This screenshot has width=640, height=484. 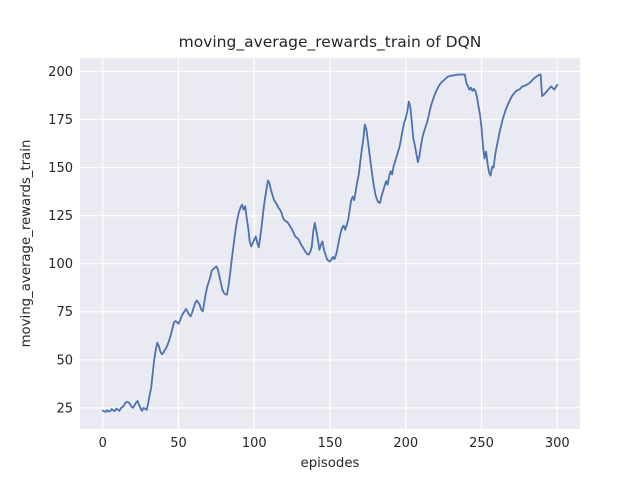 I want to click on y-tick-label: 150, so click(x=60, y=168).